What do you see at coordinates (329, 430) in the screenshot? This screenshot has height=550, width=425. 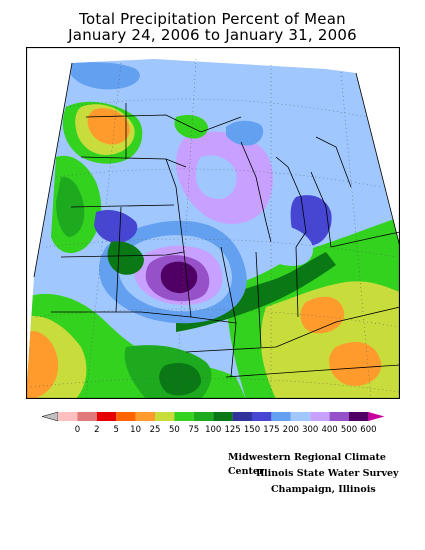 I see `legend-label: 400` at bounding box center [329, 430].